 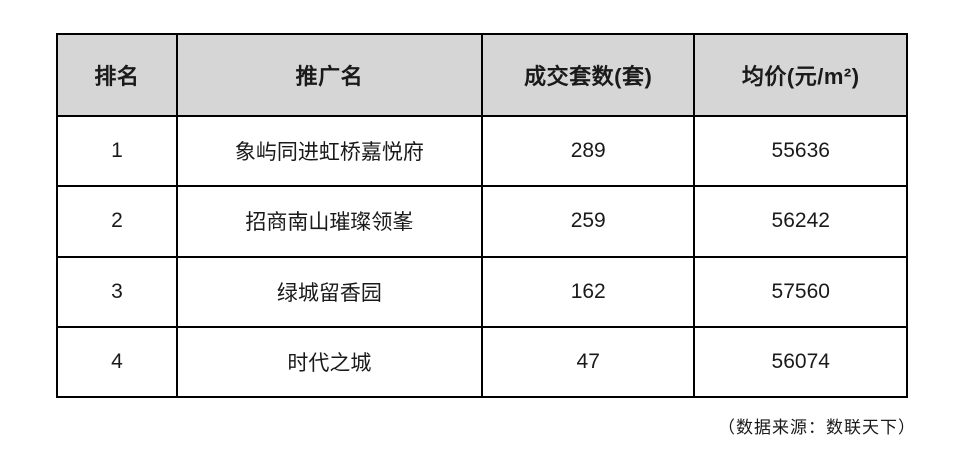 What do you see at coordinates (329, 221) in the screenshot?
I see `cell-name: 招商南山璀璨领峯` at bounding box center [329, 221].